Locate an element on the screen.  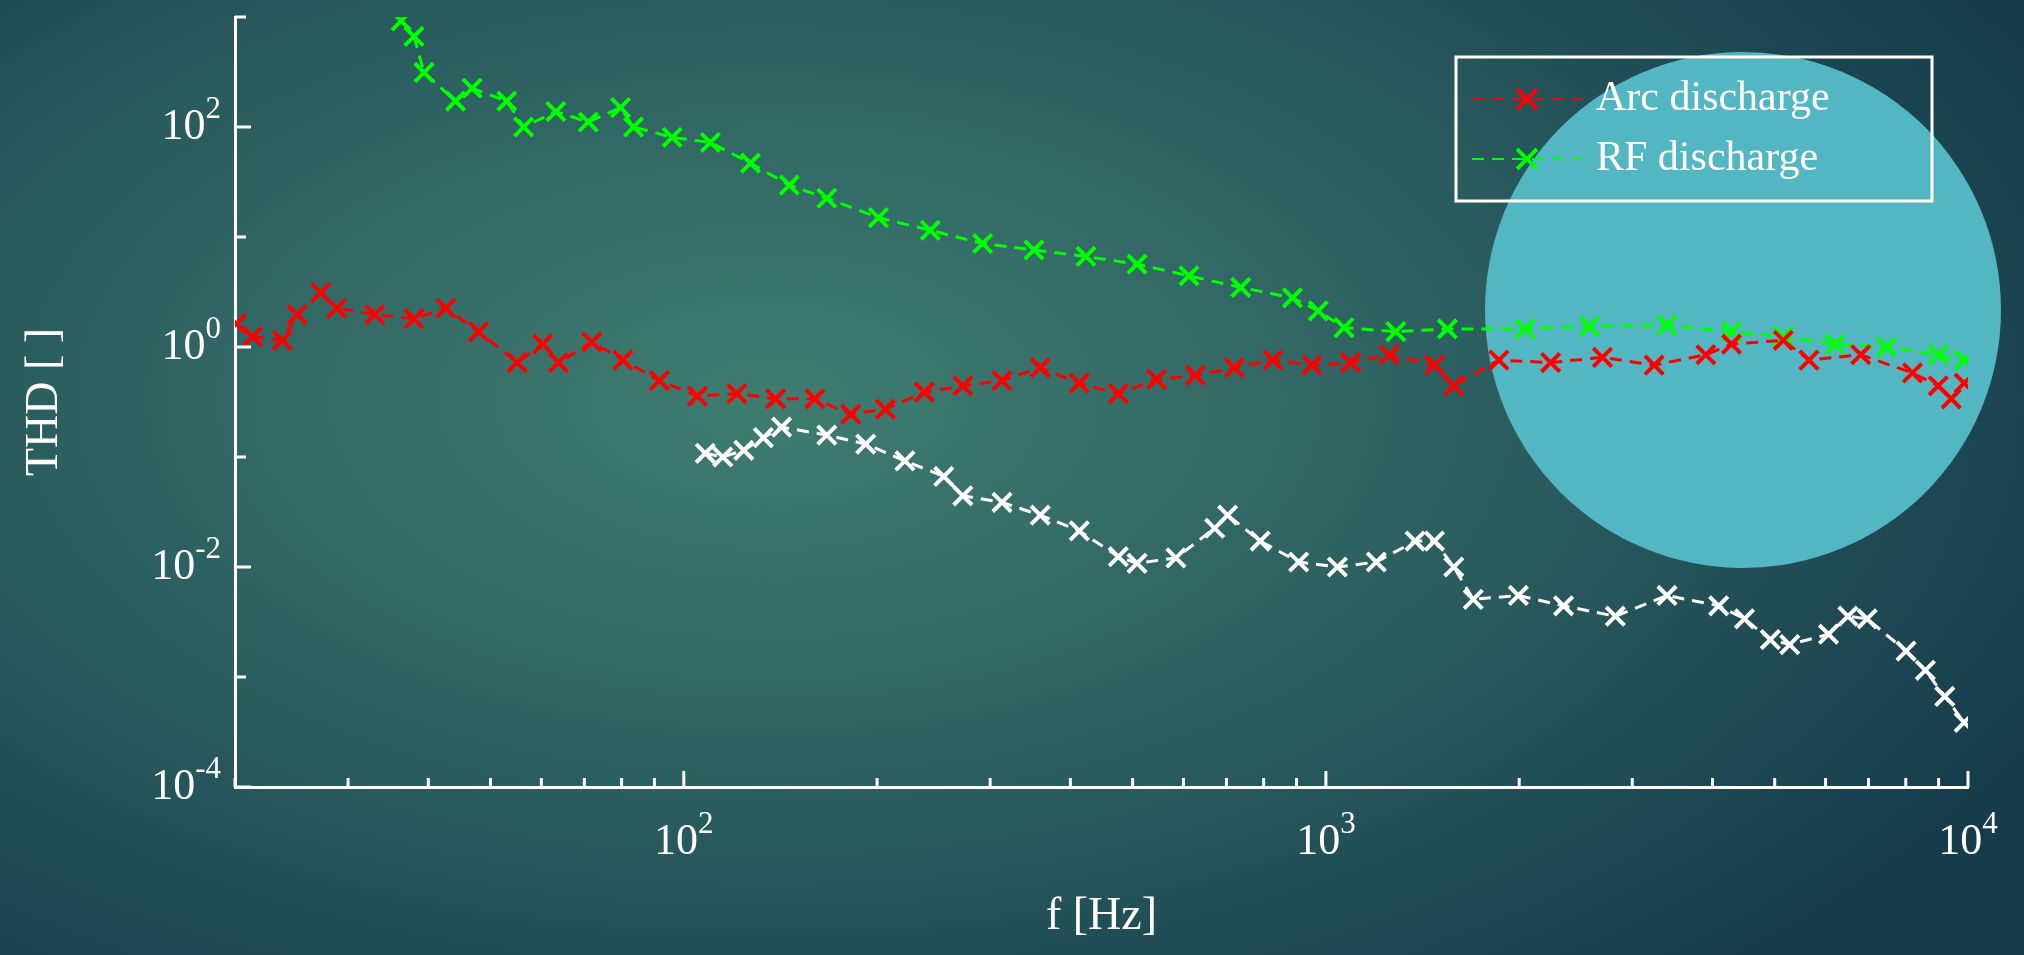
legend-label: Arc discharge is located at coordinates (1713, 96).